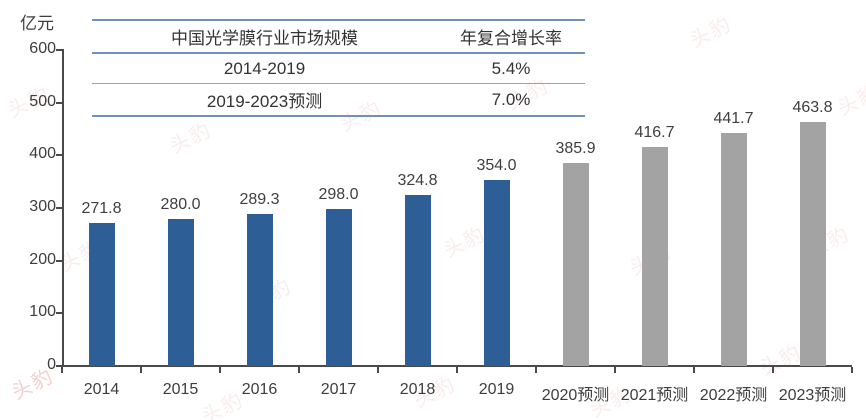  Describe the element at coordinates (496, 165) in the screenshot. I see `bar-value-label-2019: 354.0` at that location.